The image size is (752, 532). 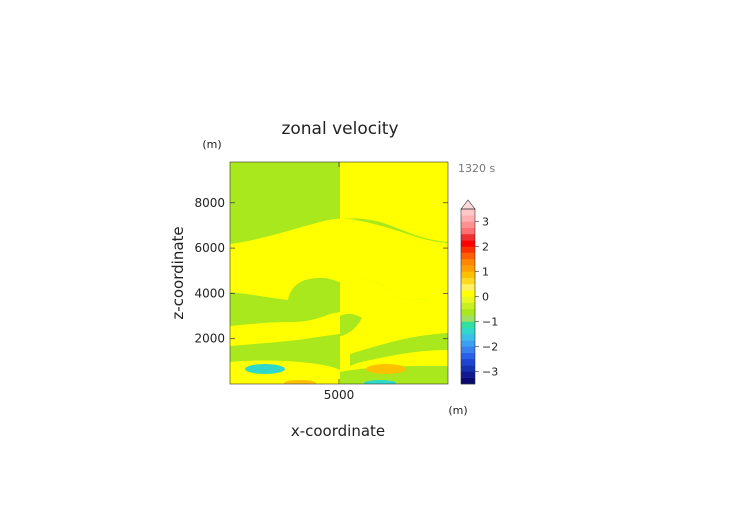 What do you see at coordinates (485, 297) in the screenshot?
I see `colorbar-tick-label: 0` at bounding box center [485, 297].